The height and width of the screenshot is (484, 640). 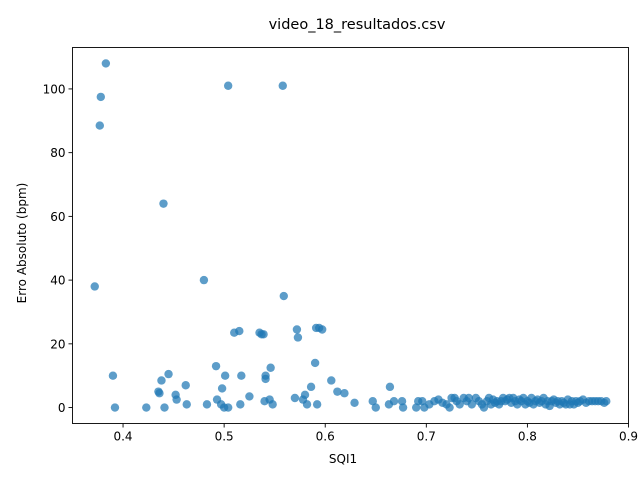 I want to click on y-tick-label: 0, so click(x=62, y=408).